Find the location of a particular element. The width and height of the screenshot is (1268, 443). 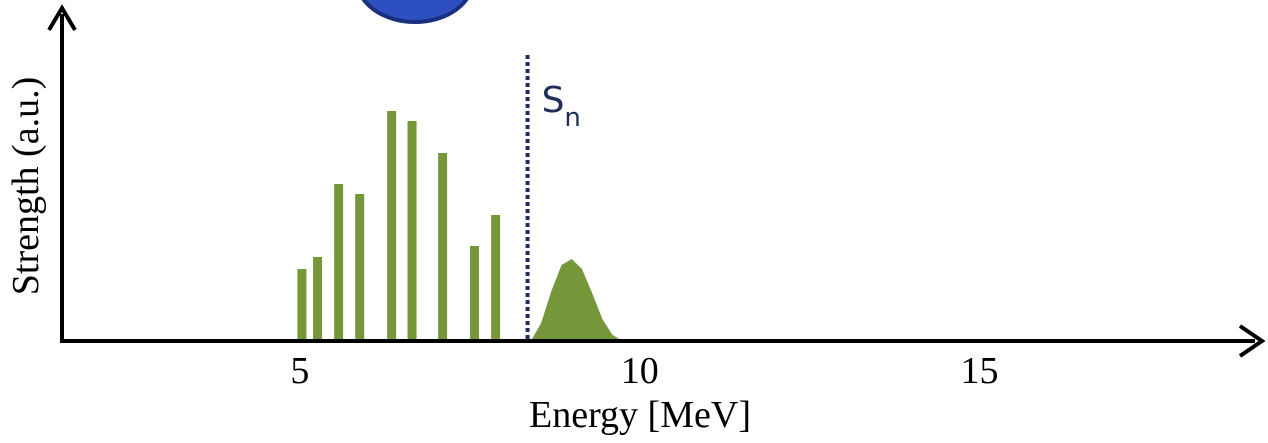

x-tick-label: 10 is located at coordinates (640, 371).